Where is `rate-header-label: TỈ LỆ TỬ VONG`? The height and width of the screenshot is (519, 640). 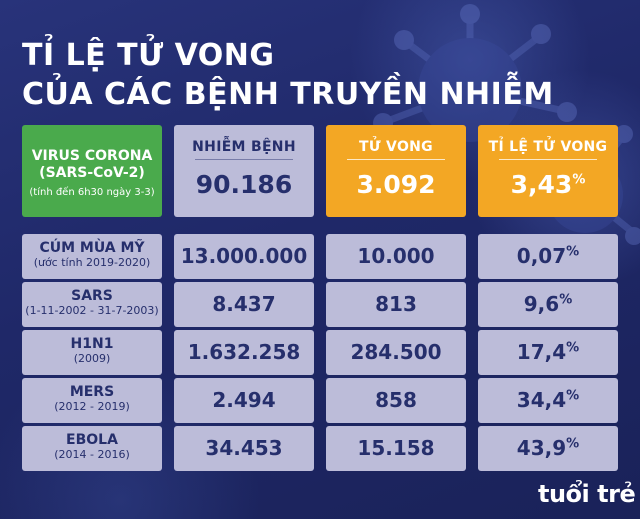
rate-header-label: TỈ LỆ TỬ VONG is located at coordinates (548, 147).